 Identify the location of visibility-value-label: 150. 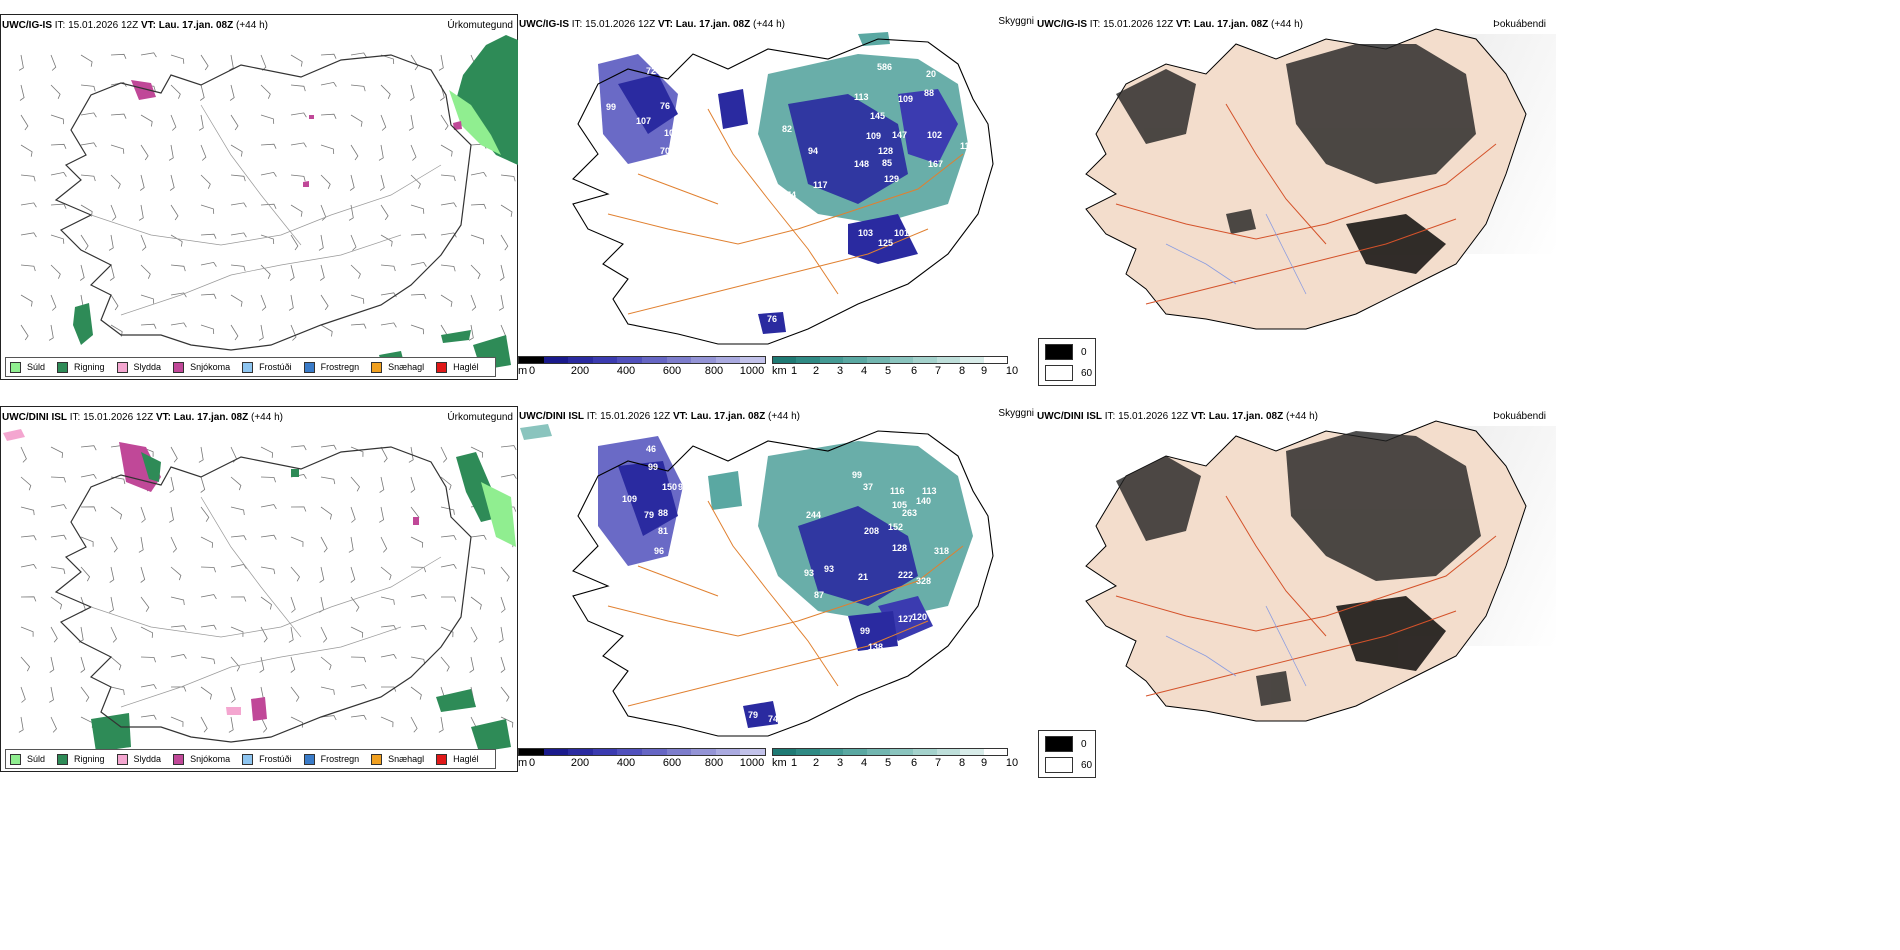
(669, 487).